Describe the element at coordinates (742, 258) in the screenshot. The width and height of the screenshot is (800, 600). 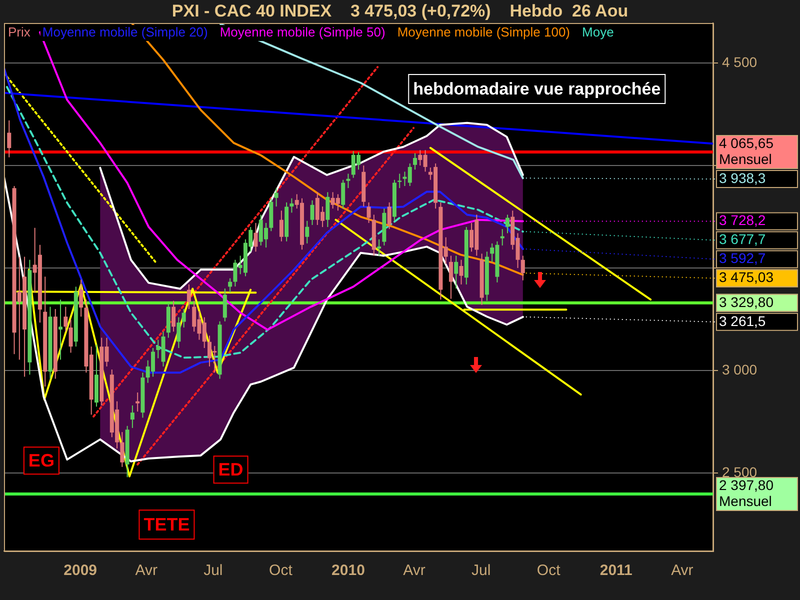
I see `data-label: 3 592,7` at that location.